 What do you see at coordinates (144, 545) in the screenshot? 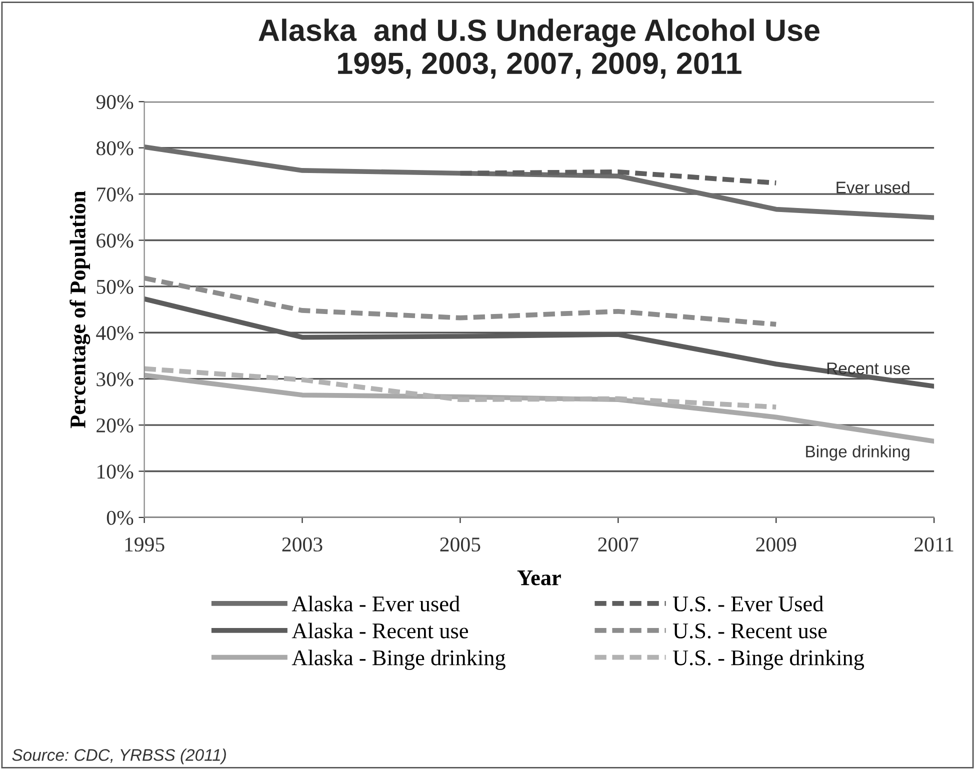
I see `x-tick-label: 1995` at bounding box center [144, 545].